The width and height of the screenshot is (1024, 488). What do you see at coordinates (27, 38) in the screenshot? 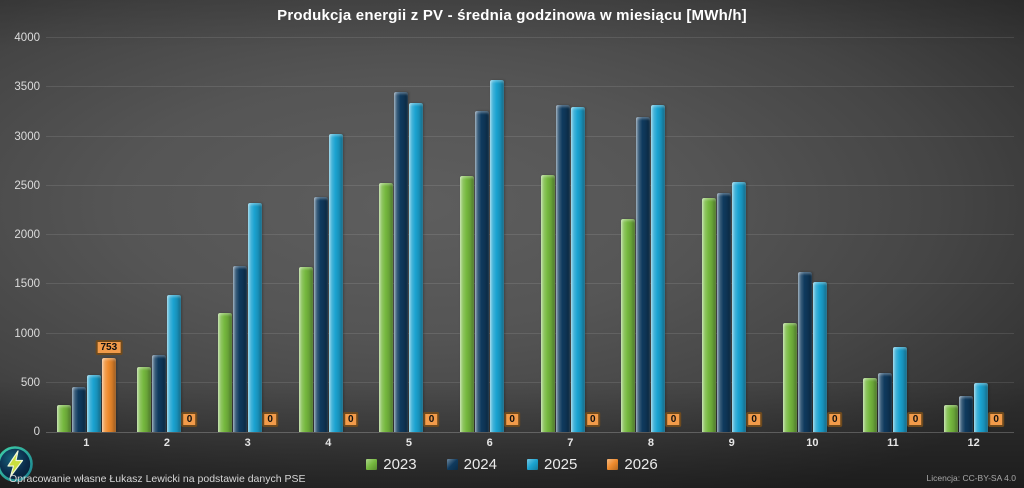
I see `y-axis-tick-label: 4000` at bounding box center [27, 38].